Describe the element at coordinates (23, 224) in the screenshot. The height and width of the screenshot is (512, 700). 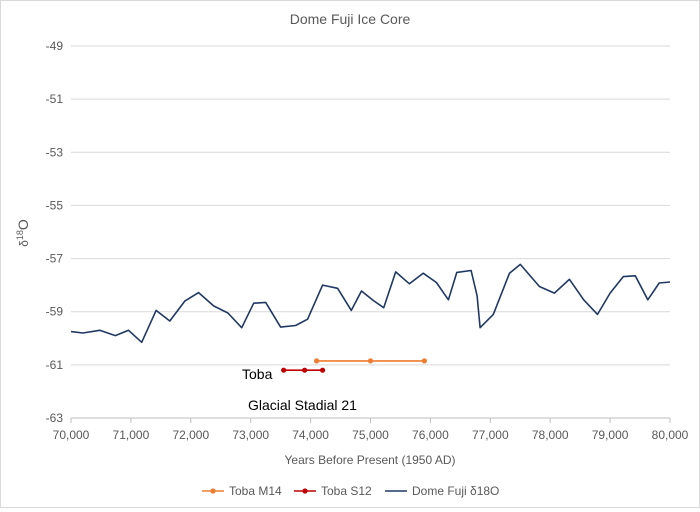
I see `y-axis-title-tail: O` at that location.